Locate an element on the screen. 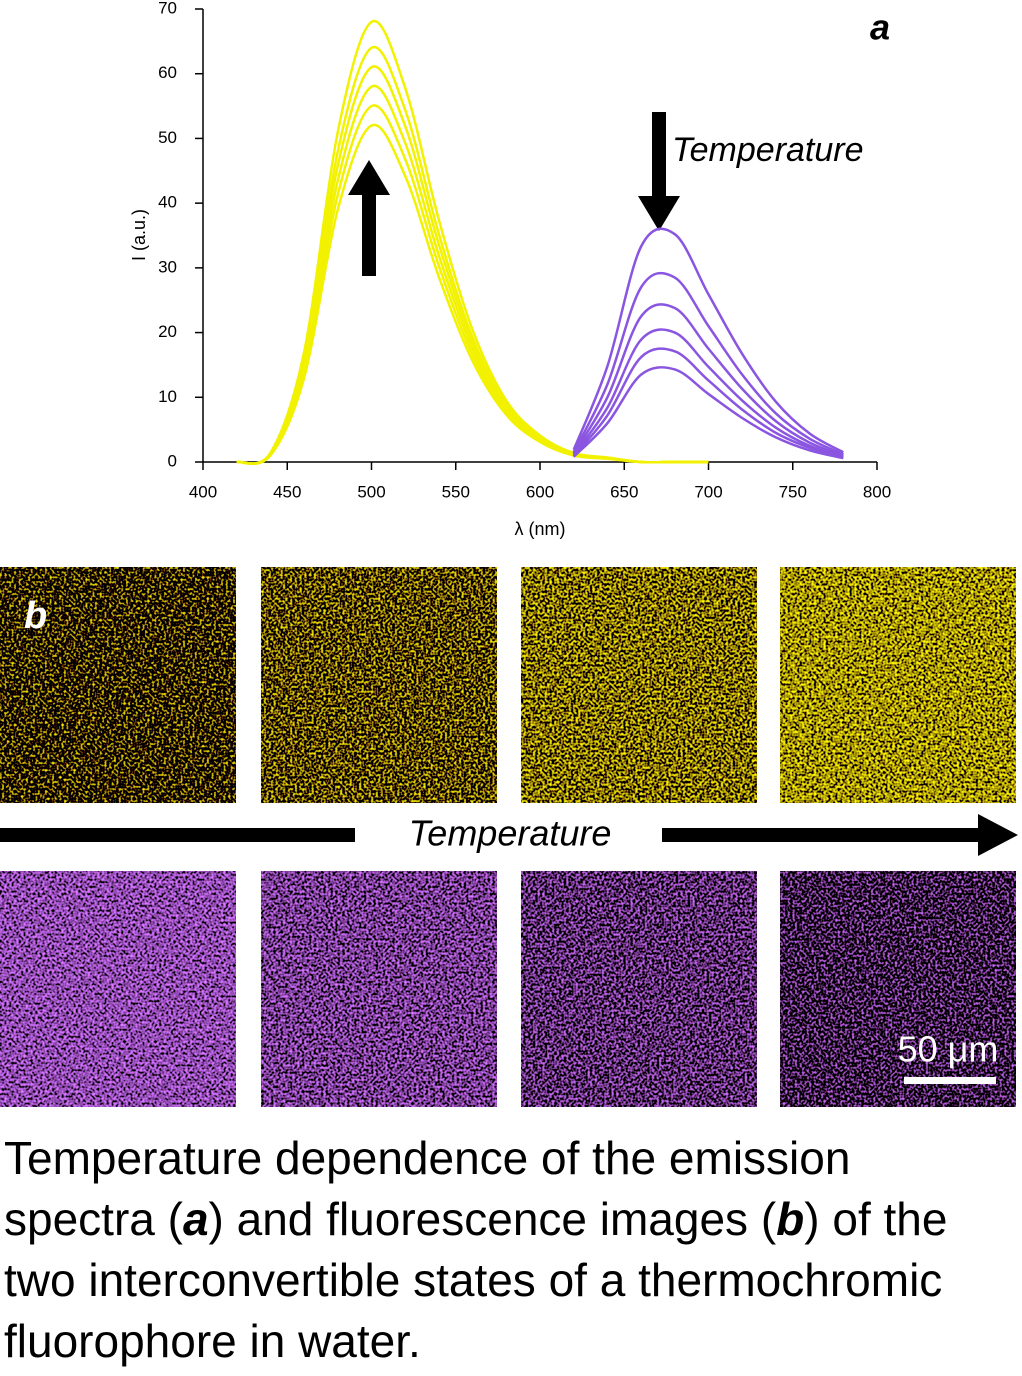 The image size is (1022, 1376). y-tick-label: 10 is located at coordinates (167, 396).